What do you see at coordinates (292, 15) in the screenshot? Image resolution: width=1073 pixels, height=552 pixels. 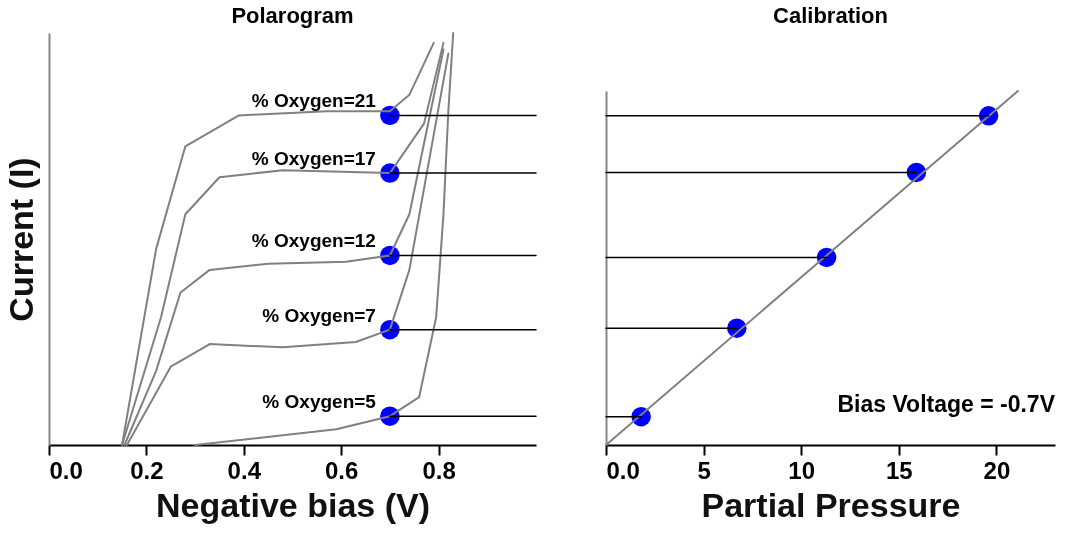 I see `chart-title: Polarogram` at bounding box center [292, 15].